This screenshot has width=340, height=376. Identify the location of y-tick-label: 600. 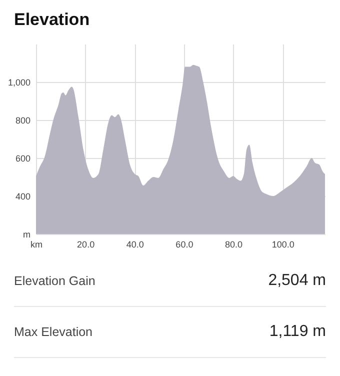
(22, 159).